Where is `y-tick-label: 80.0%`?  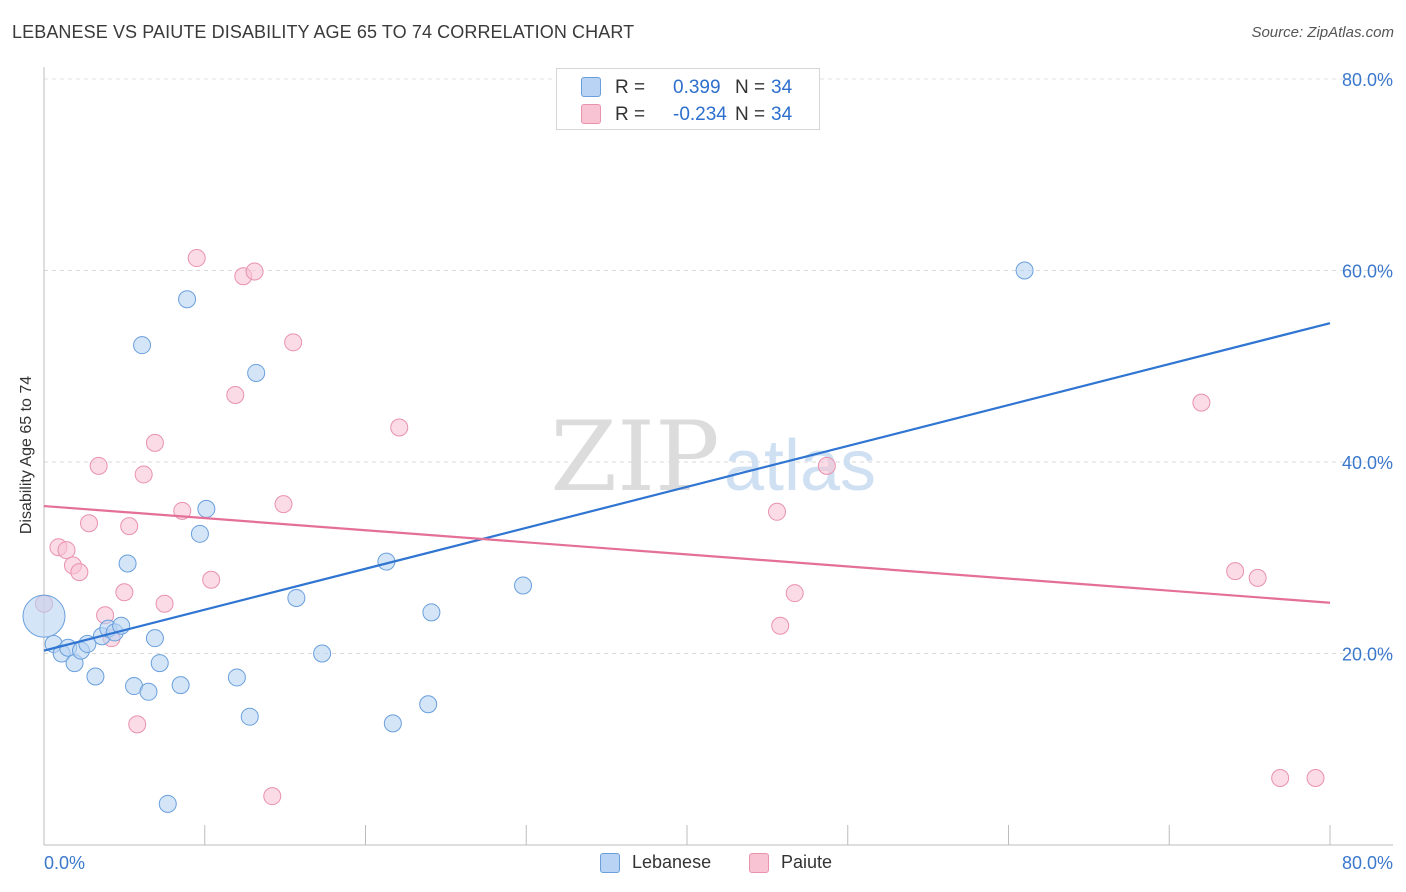
y-tick-label: 80.0% is located at coordinates (1367, 80).